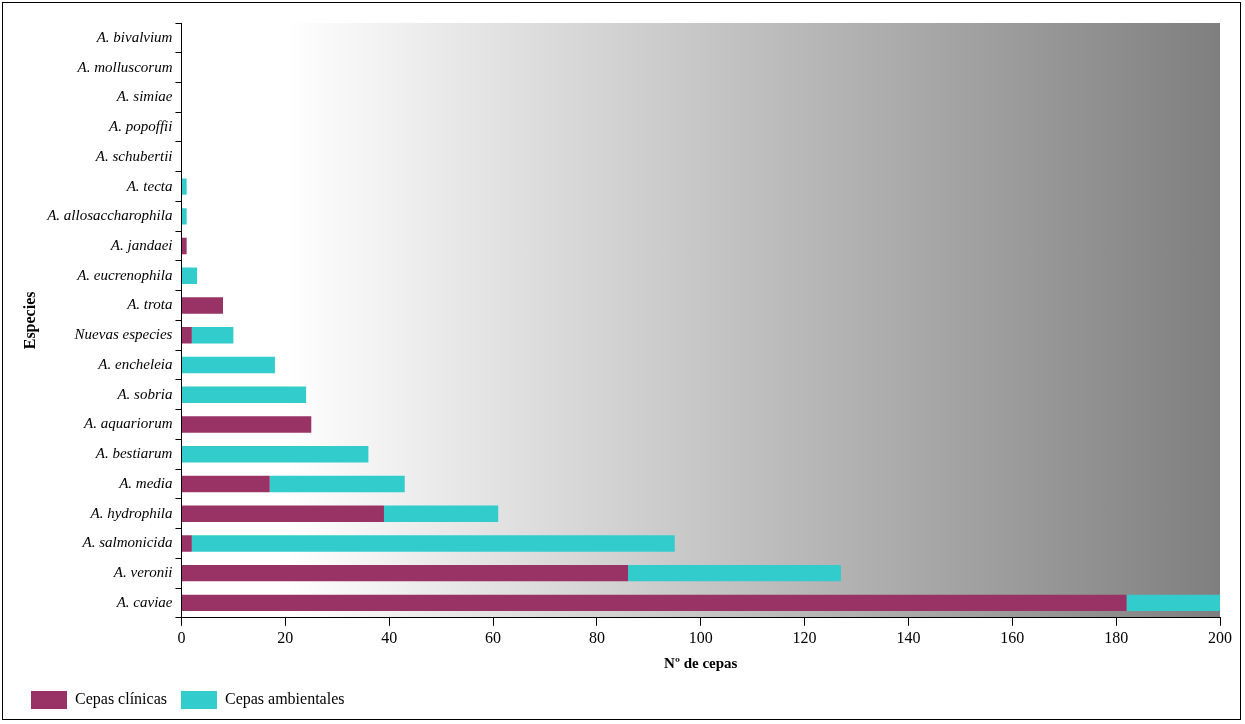 This screenshot has width=1245, height=724. What do you see at coordinates (1220, 637) in the screenshot?
I see `x-tick-label: 200` at bounding box center [1220, 637].